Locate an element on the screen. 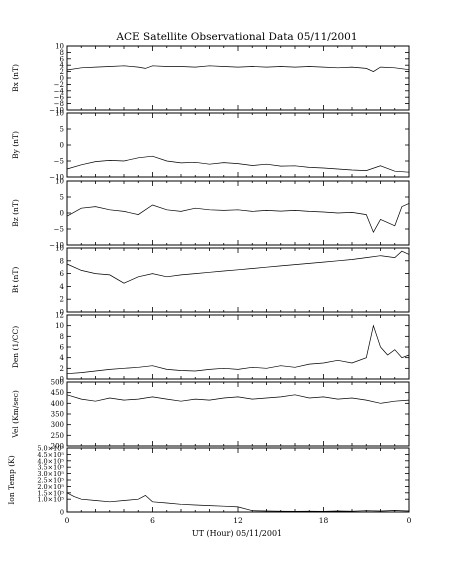 The image size is (454, 567). panel-3-ytick-label: 0 is located at coordinates (62, 214).